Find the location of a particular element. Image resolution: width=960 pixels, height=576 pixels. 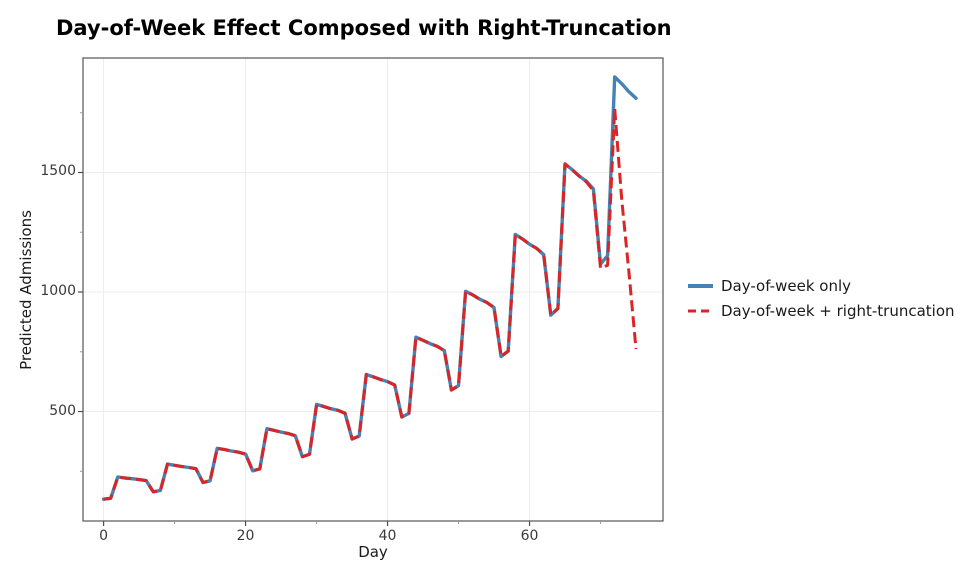

solid-line-swatch-icon is located at coordinates (700, 285).